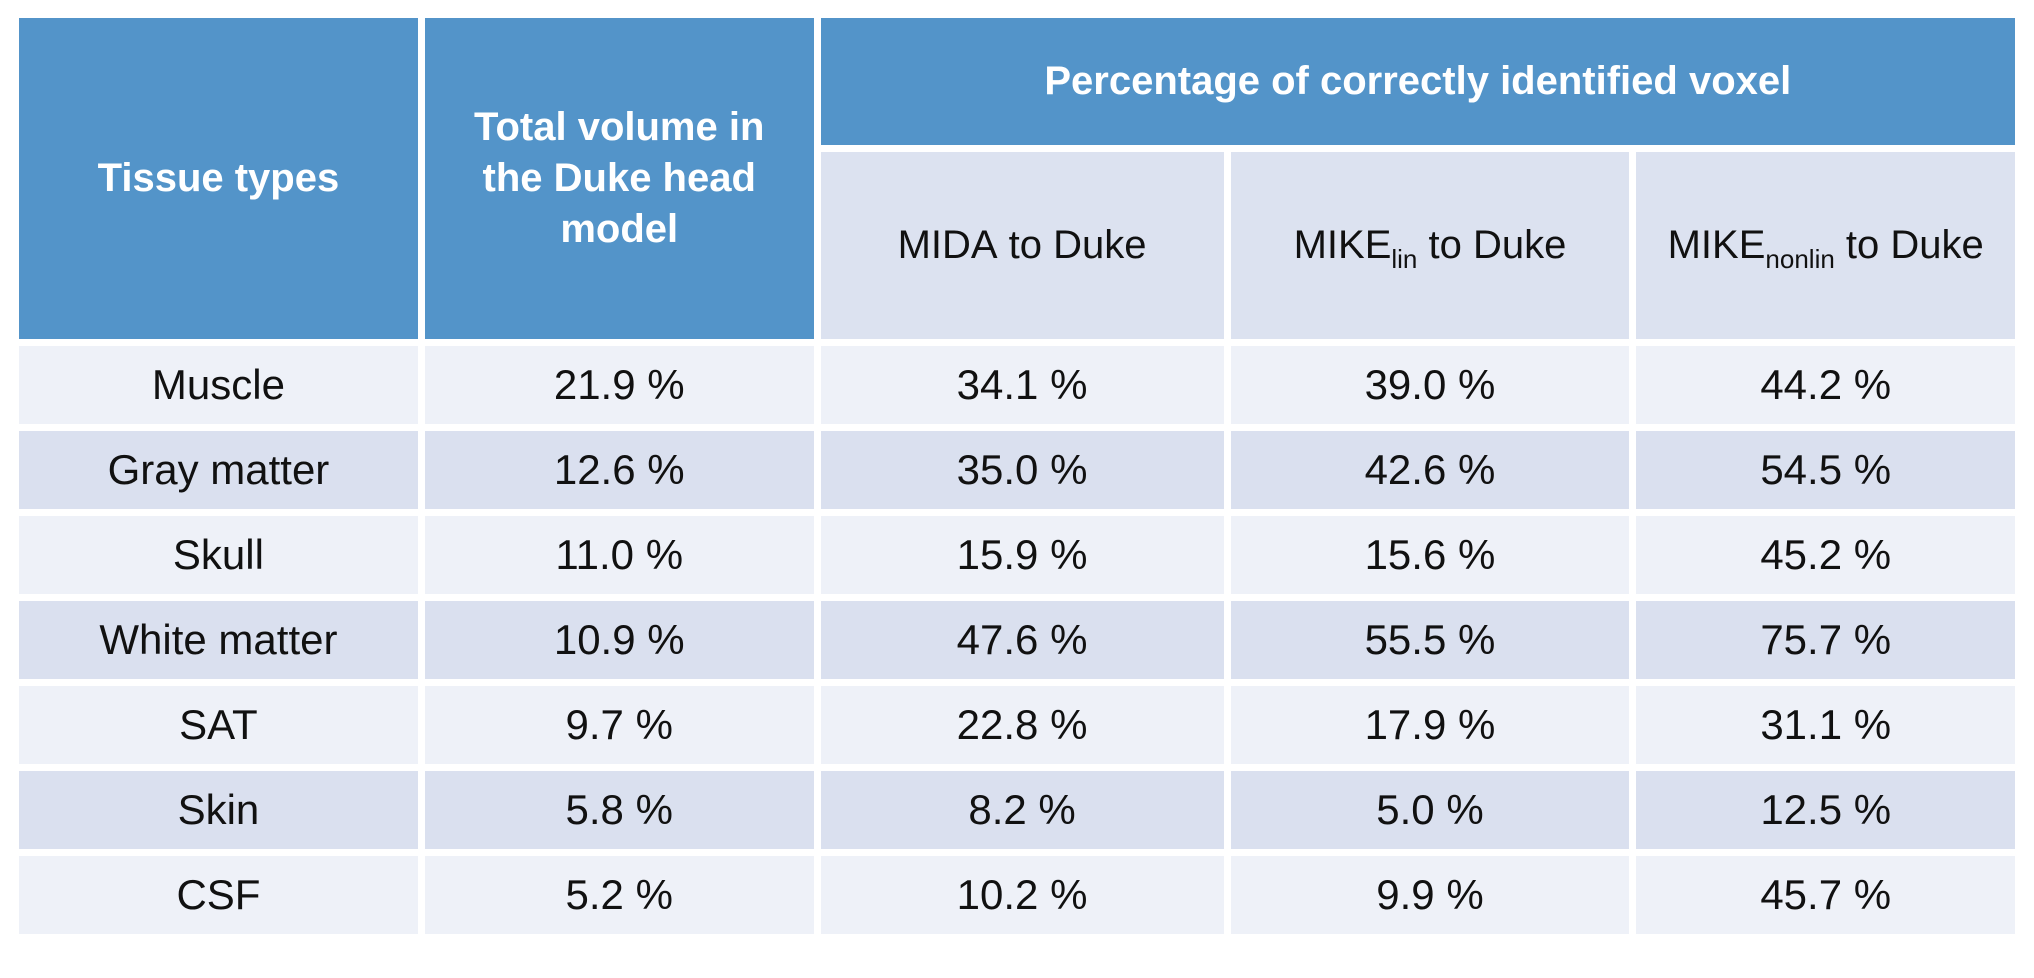 Image resolution: width=2034 pixels, height=978 pixels. What do you see at coordinates (1022, 895) in the screenshot?
I see `mida-value-cell: 10.2 %` at bounding box center [1022, 895].